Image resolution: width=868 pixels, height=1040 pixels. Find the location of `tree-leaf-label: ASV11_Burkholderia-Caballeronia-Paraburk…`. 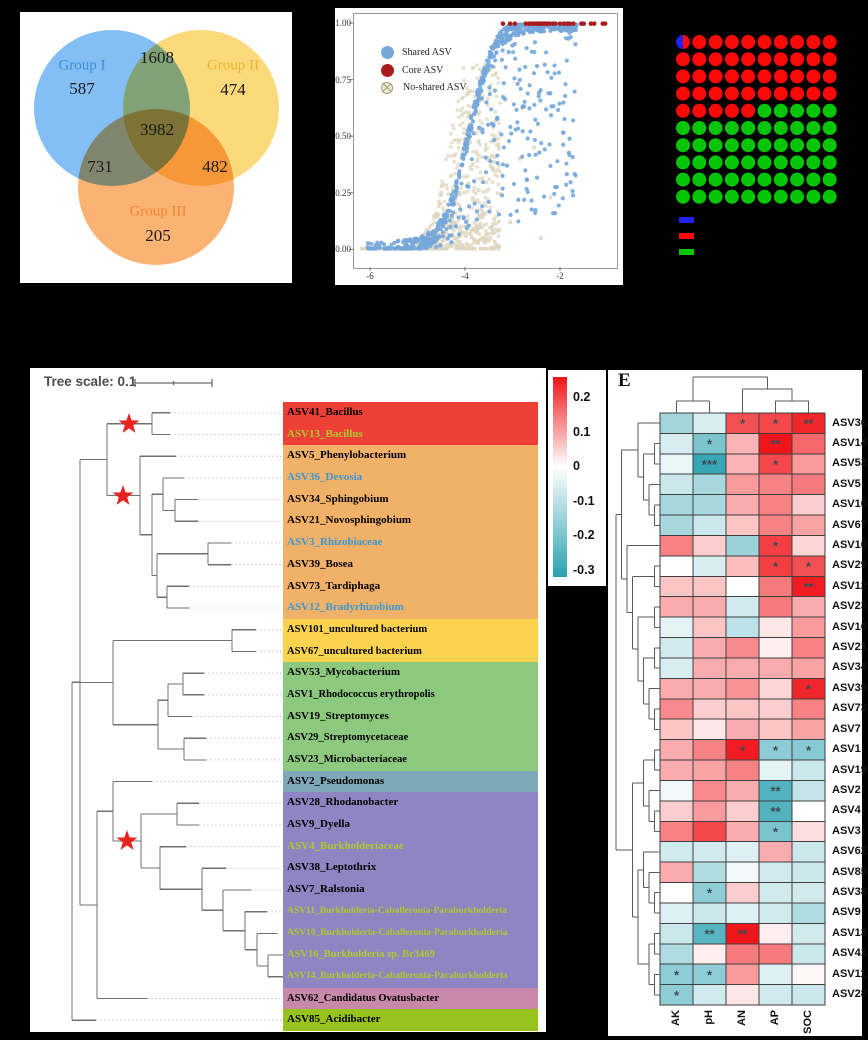

tree-leaf-label: ASV11_Burkholderia-Caballeronia-Paraburk… is located at coordinates (410, 911).